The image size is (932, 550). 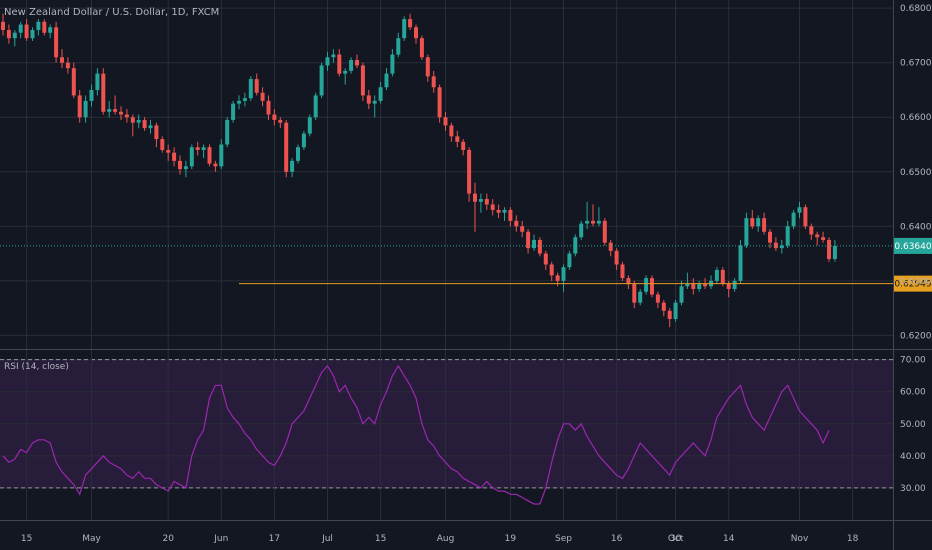 I want to click on x-tick-label: 18, so click(x=853, y=539).